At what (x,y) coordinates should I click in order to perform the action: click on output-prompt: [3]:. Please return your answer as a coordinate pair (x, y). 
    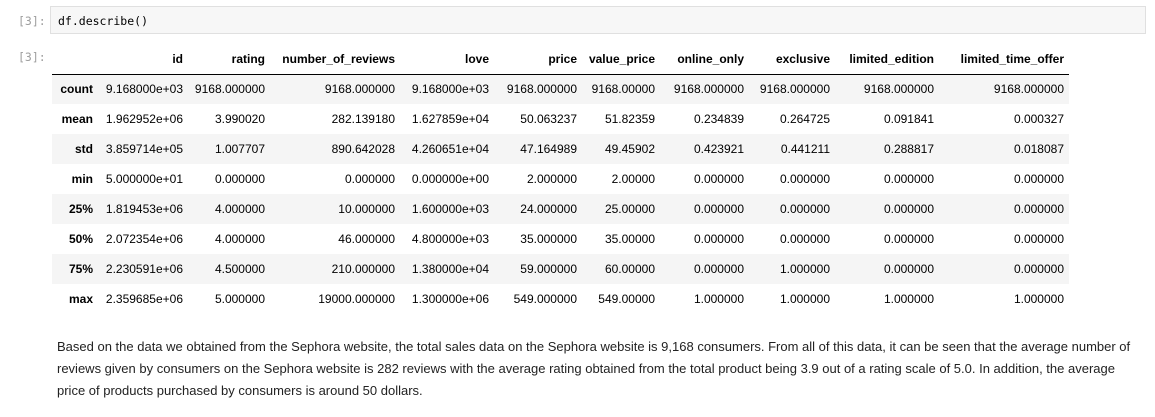
    Looking at the image, I should click on (32, 57).